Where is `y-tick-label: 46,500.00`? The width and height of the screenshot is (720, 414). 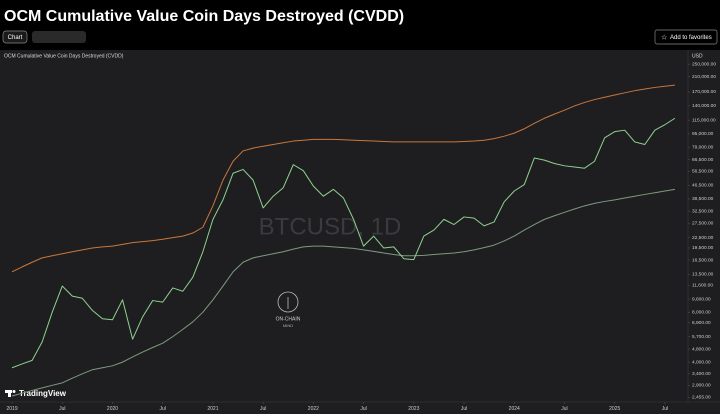
y-tick-label: 46,500.00 is located at coordinates (703, 186).